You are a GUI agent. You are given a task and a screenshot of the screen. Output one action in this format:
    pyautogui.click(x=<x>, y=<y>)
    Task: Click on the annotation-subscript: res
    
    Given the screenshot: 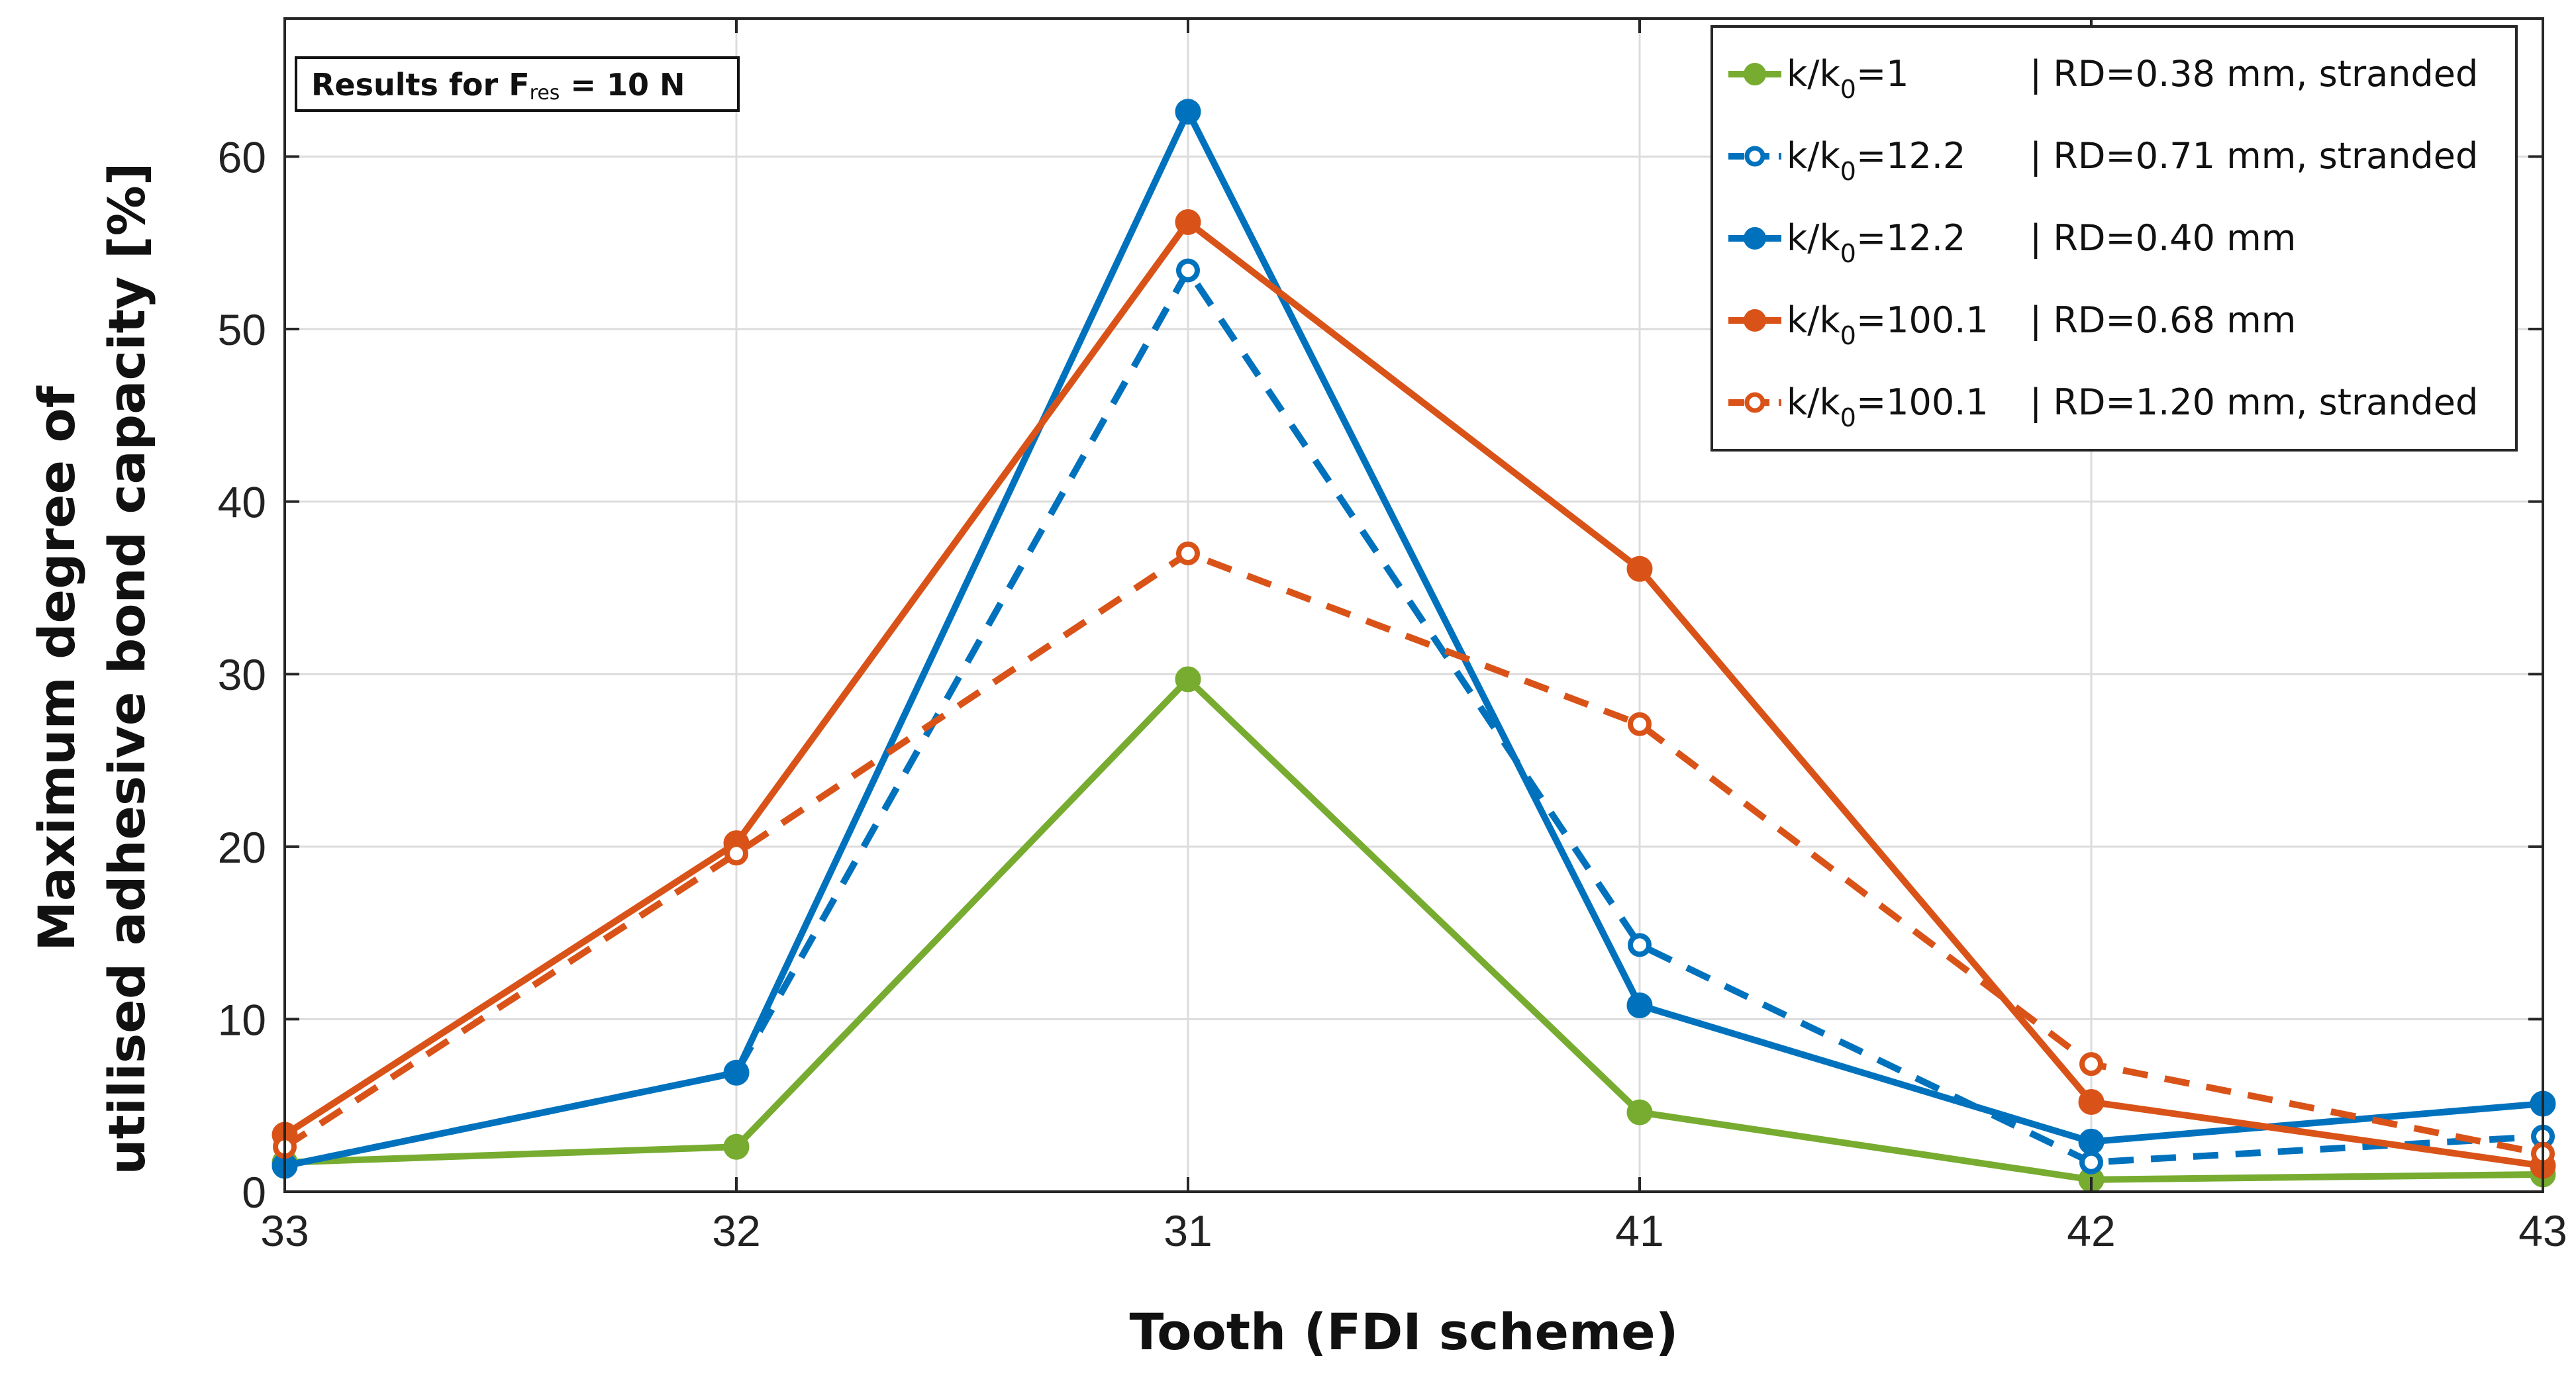 What is the action you would take?
    pyautogui.click(x=545, y=93)
    